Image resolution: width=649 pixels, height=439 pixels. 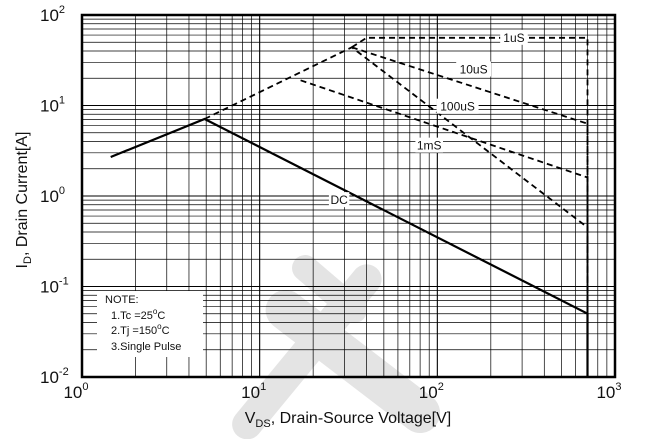 What do you see at coordinates (336, 347) in the screenshot?
I see `watermark-logo` at bounding box center [336, 347].